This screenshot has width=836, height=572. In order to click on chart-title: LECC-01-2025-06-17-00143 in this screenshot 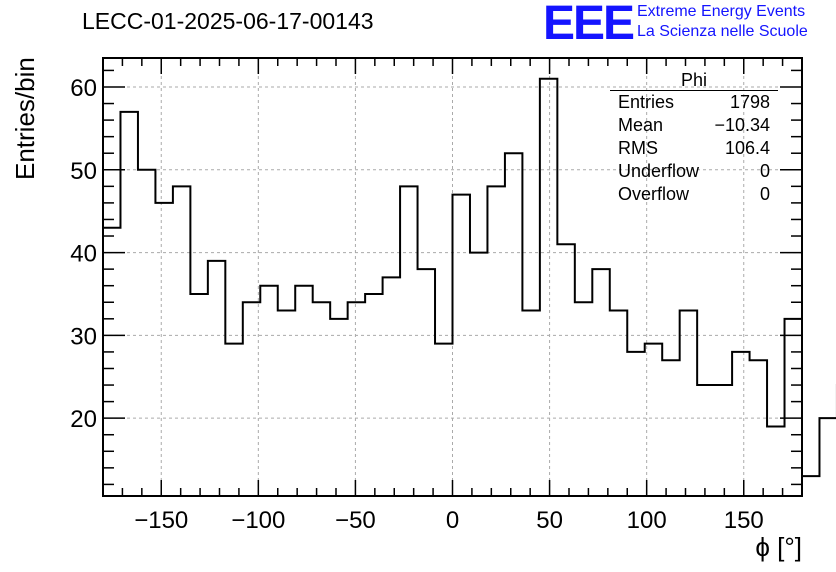, I will do `click(228, 21)`.